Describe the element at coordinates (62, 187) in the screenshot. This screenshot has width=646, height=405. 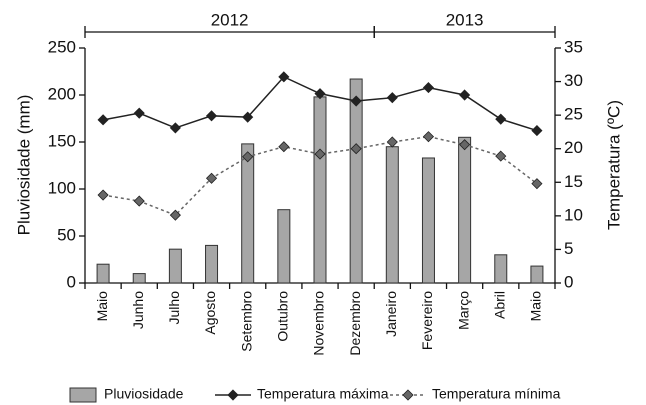
I see `y-tick-label: 100` at that location.